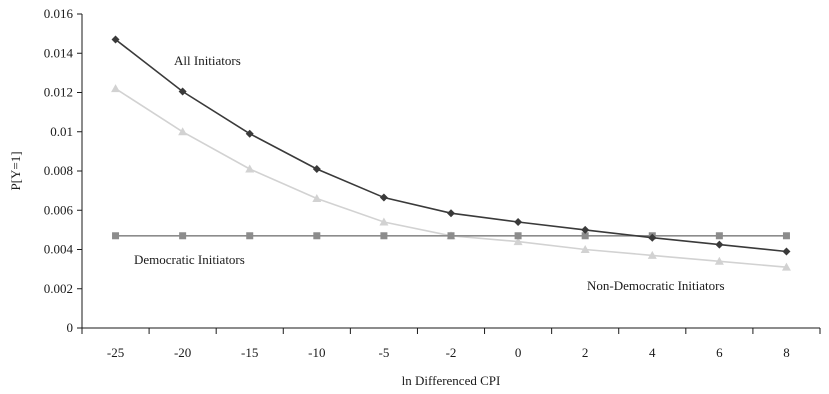  Describe the element at coordinates (451, 380) in the screenshot. I see `x-axis-title: ln Differenced CPI` at that location.